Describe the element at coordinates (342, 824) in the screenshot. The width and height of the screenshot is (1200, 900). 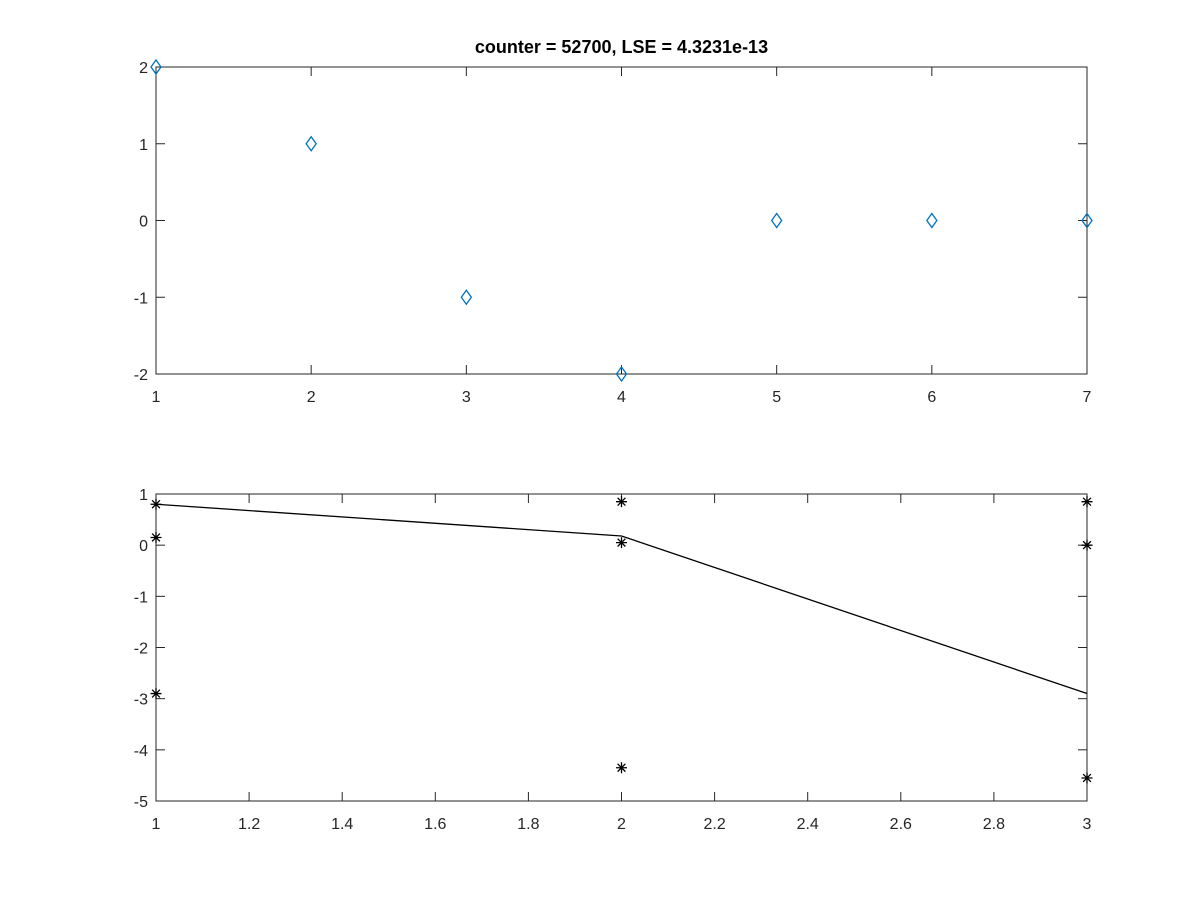
I see `x-tick-label: 1.4` at that location.